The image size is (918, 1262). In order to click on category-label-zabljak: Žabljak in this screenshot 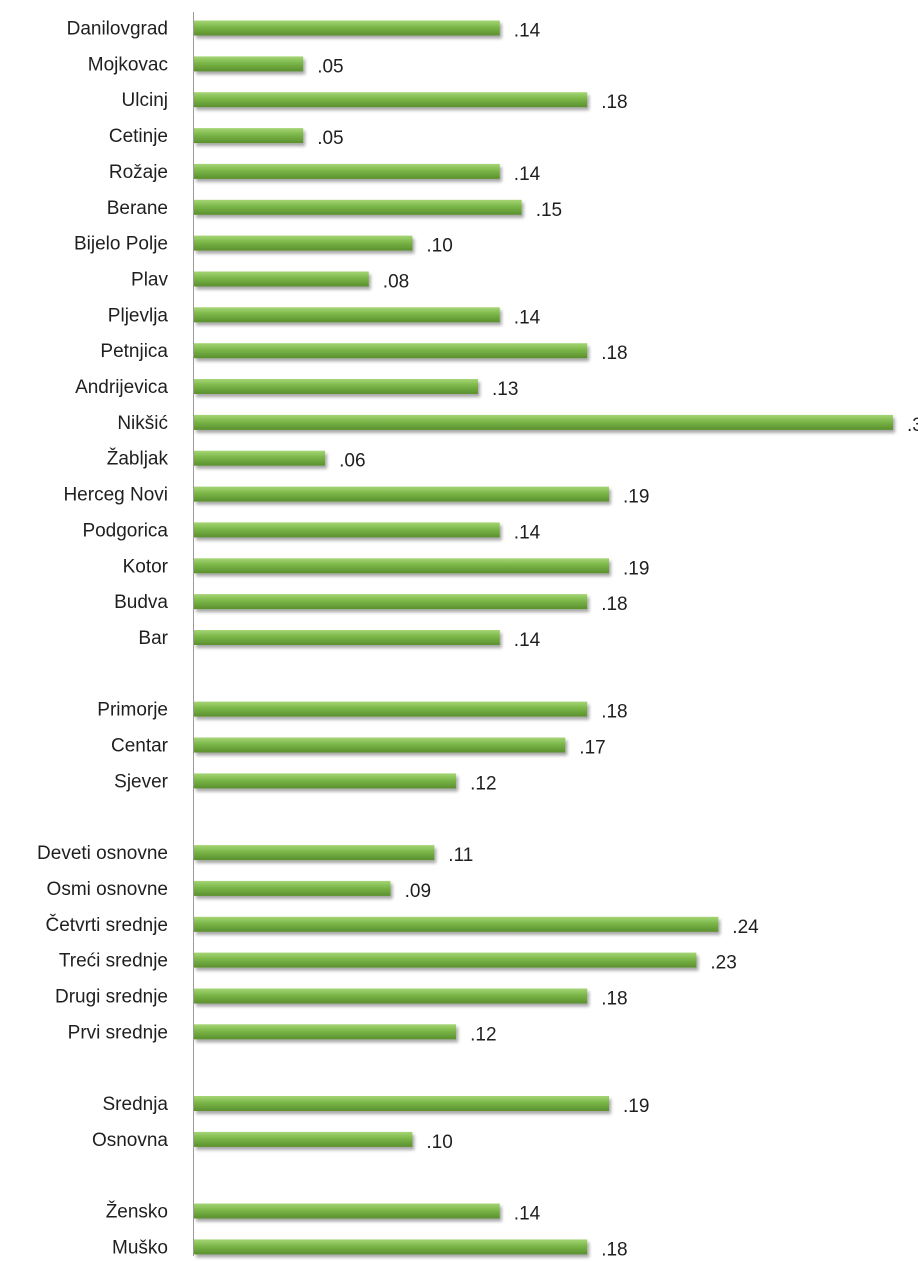, I will do `click(138, 459)`.